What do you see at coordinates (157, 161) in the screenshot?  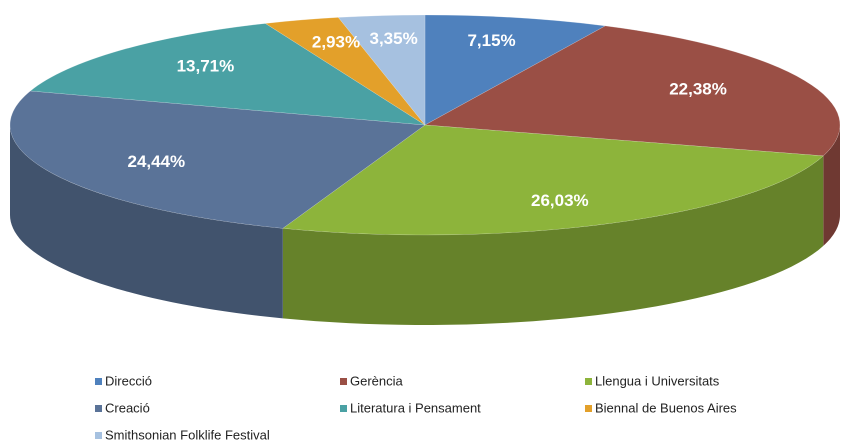 I see `data-label: 24,44%` at bounding box center [157, 161].